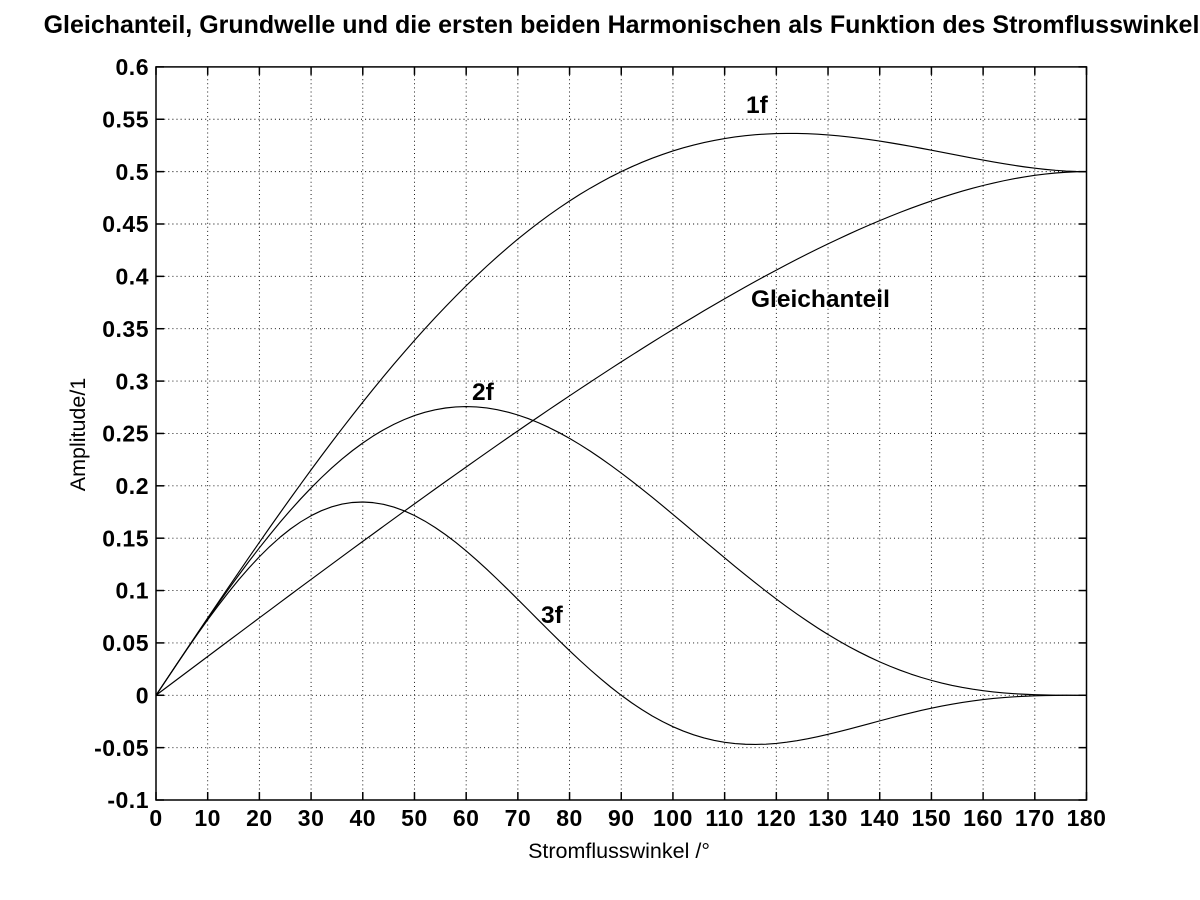  I want to click on svg-text: 150, so click(931, 818).